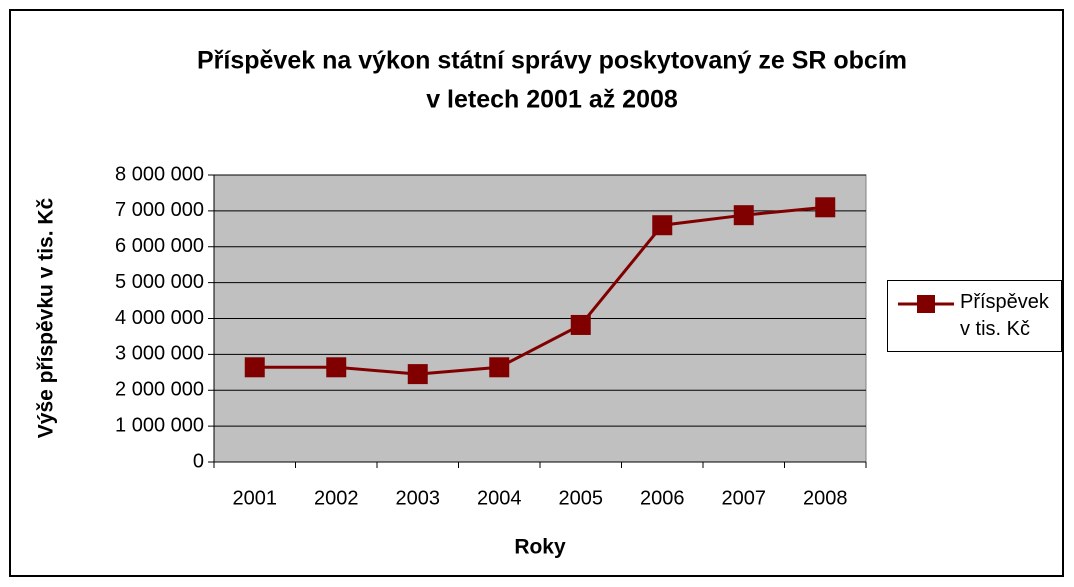 This screenshot has width=1074, height=587. What do you see at coordinates (159, 210) in the screenshot?
I see `y-tick-label: 7 000 000` at bounding box center [159, 210].